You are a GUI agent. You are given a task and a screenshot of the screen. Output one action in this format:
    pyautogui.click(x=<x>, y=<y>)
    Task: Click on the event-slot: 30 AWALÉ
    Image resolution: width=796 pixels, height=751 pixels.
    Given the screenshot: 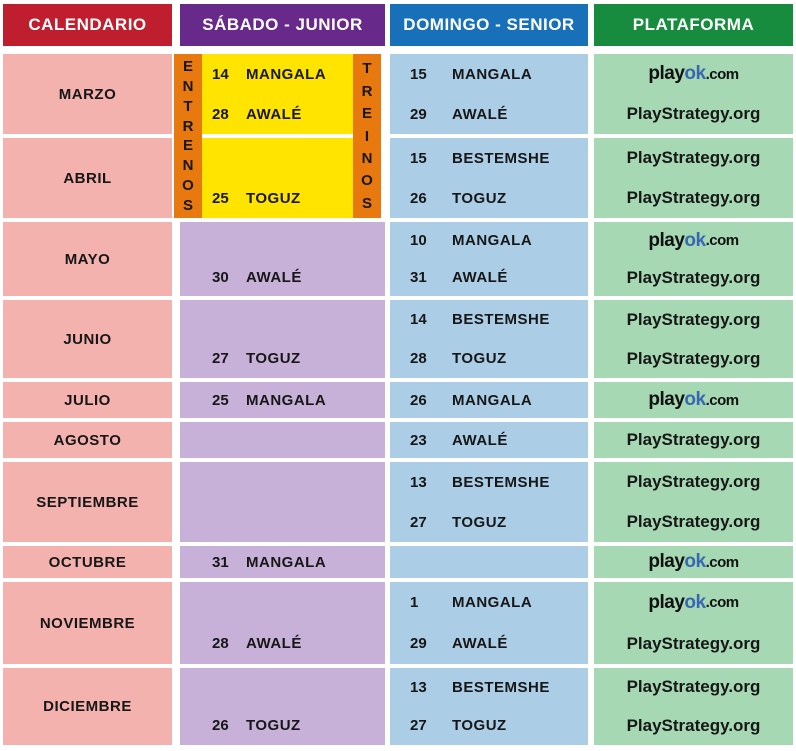 What is the action you would take?
    pyautogui.click(x=282, y=277)
    